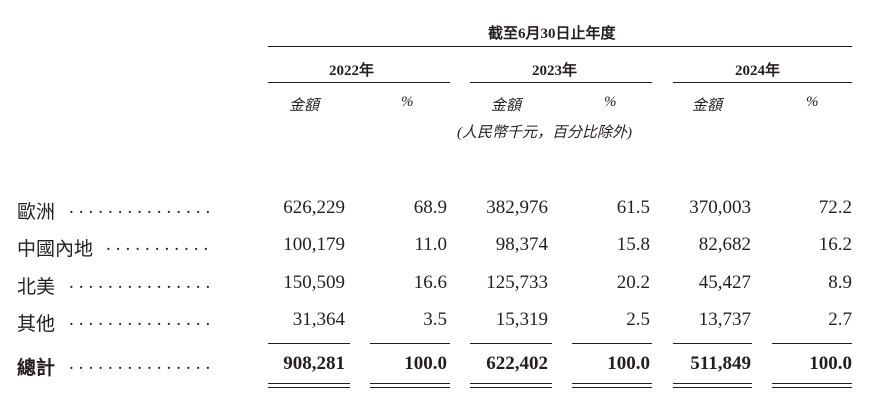 The image size is (870, 407). I want to click on percent-2024: 16.2, so click(835, 244).